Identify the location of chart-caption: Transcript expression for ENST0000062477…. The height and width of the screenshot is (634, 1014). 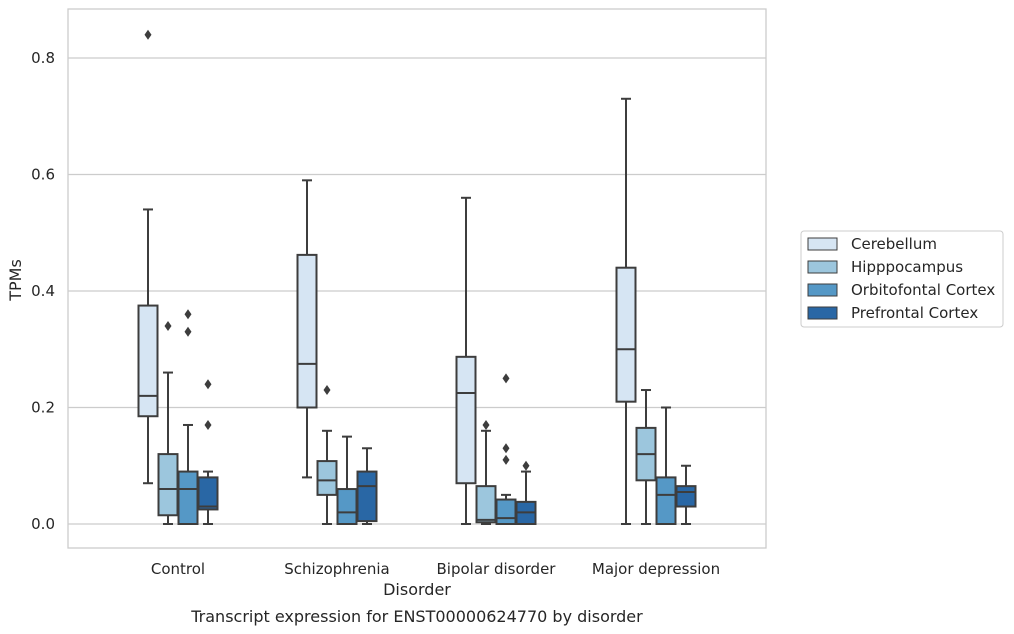
(416, 616).